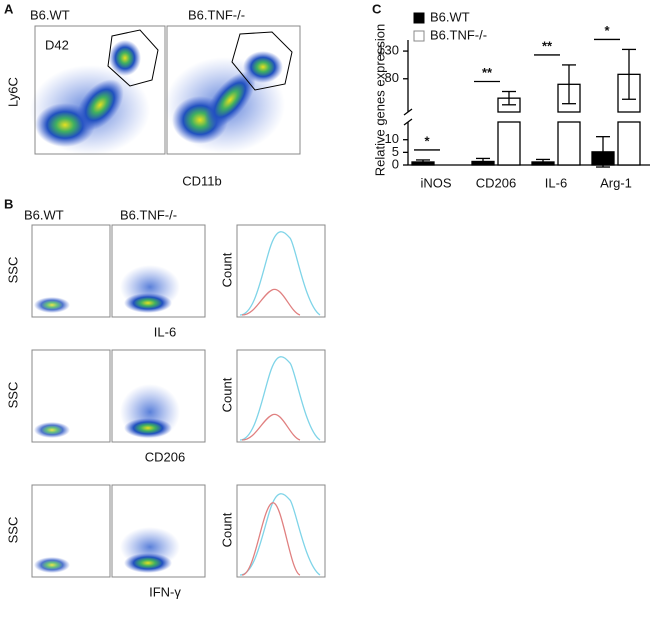 This screenshot has height=639, width=664. I want to click on y-tick-label: 0, so click(395, 163).